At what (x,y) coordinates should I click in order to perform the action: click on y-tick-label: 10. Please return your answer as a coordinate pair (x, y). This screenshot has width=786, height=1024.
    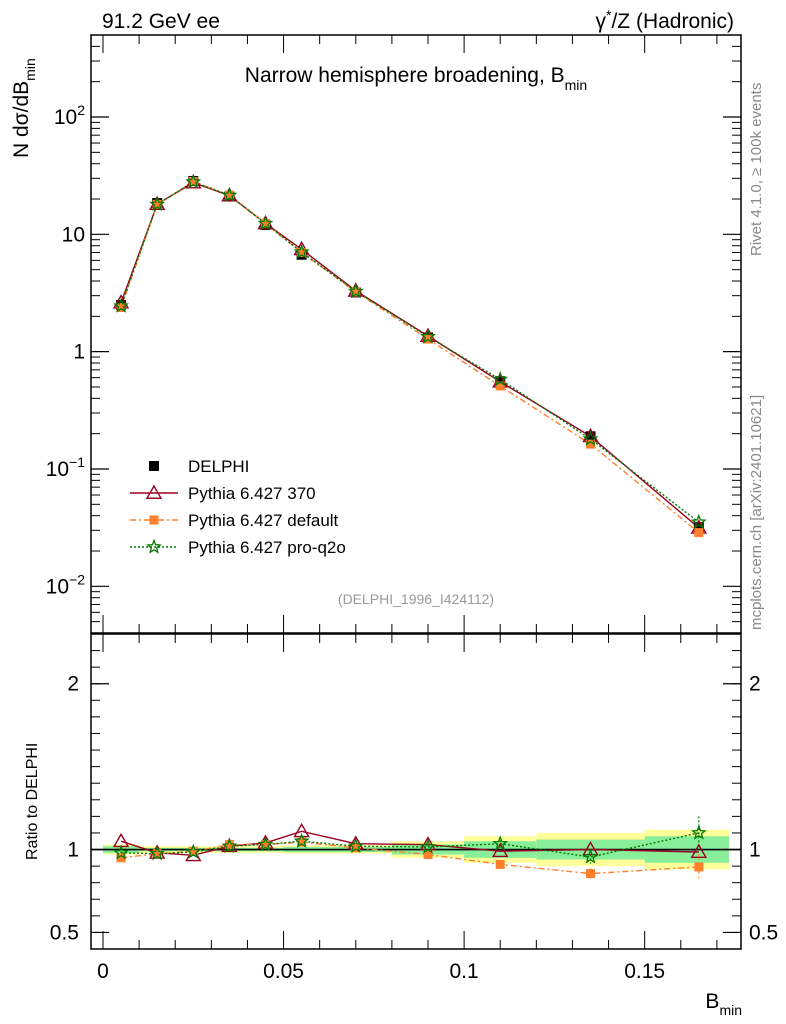
    Looking at the image, I should click on (73, 234).